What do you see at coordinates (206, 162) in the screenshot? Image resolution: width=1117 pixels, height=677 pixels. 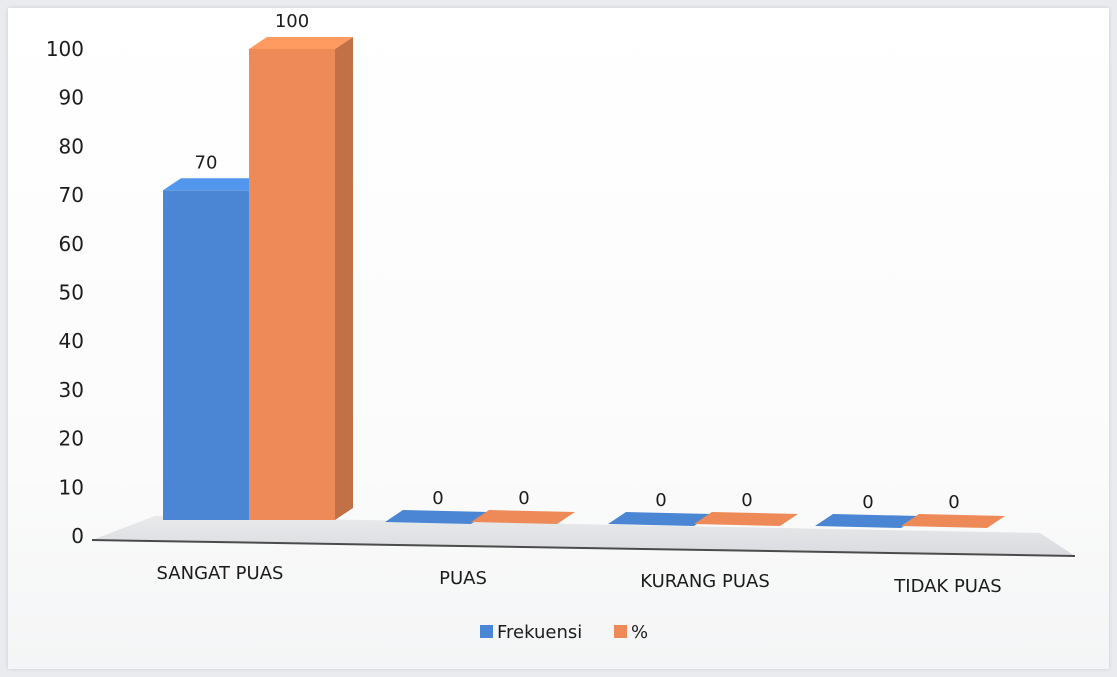 I see `data-label: 70` at bounding box center [206, 162].